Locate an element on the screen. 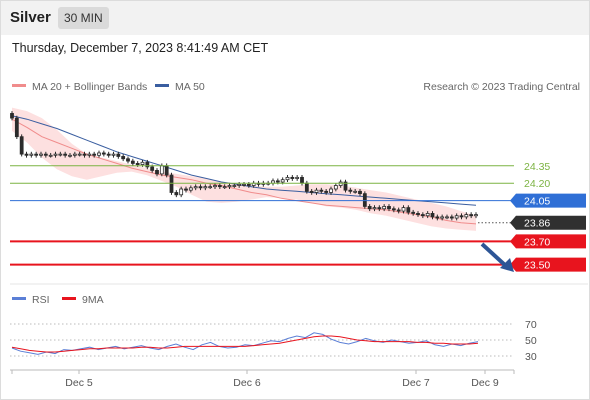 Image resolution: width=590 pixels, height=400 pixels. level-label: 24.20 is located at coordinates (537, 184).